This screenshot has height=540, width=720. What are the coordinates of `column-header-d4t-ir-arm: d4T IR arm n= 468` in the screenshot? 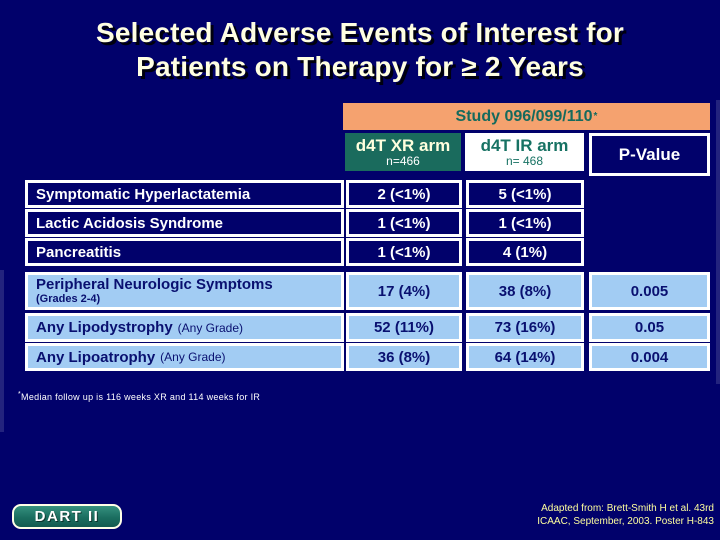 It's located at (524, 152).